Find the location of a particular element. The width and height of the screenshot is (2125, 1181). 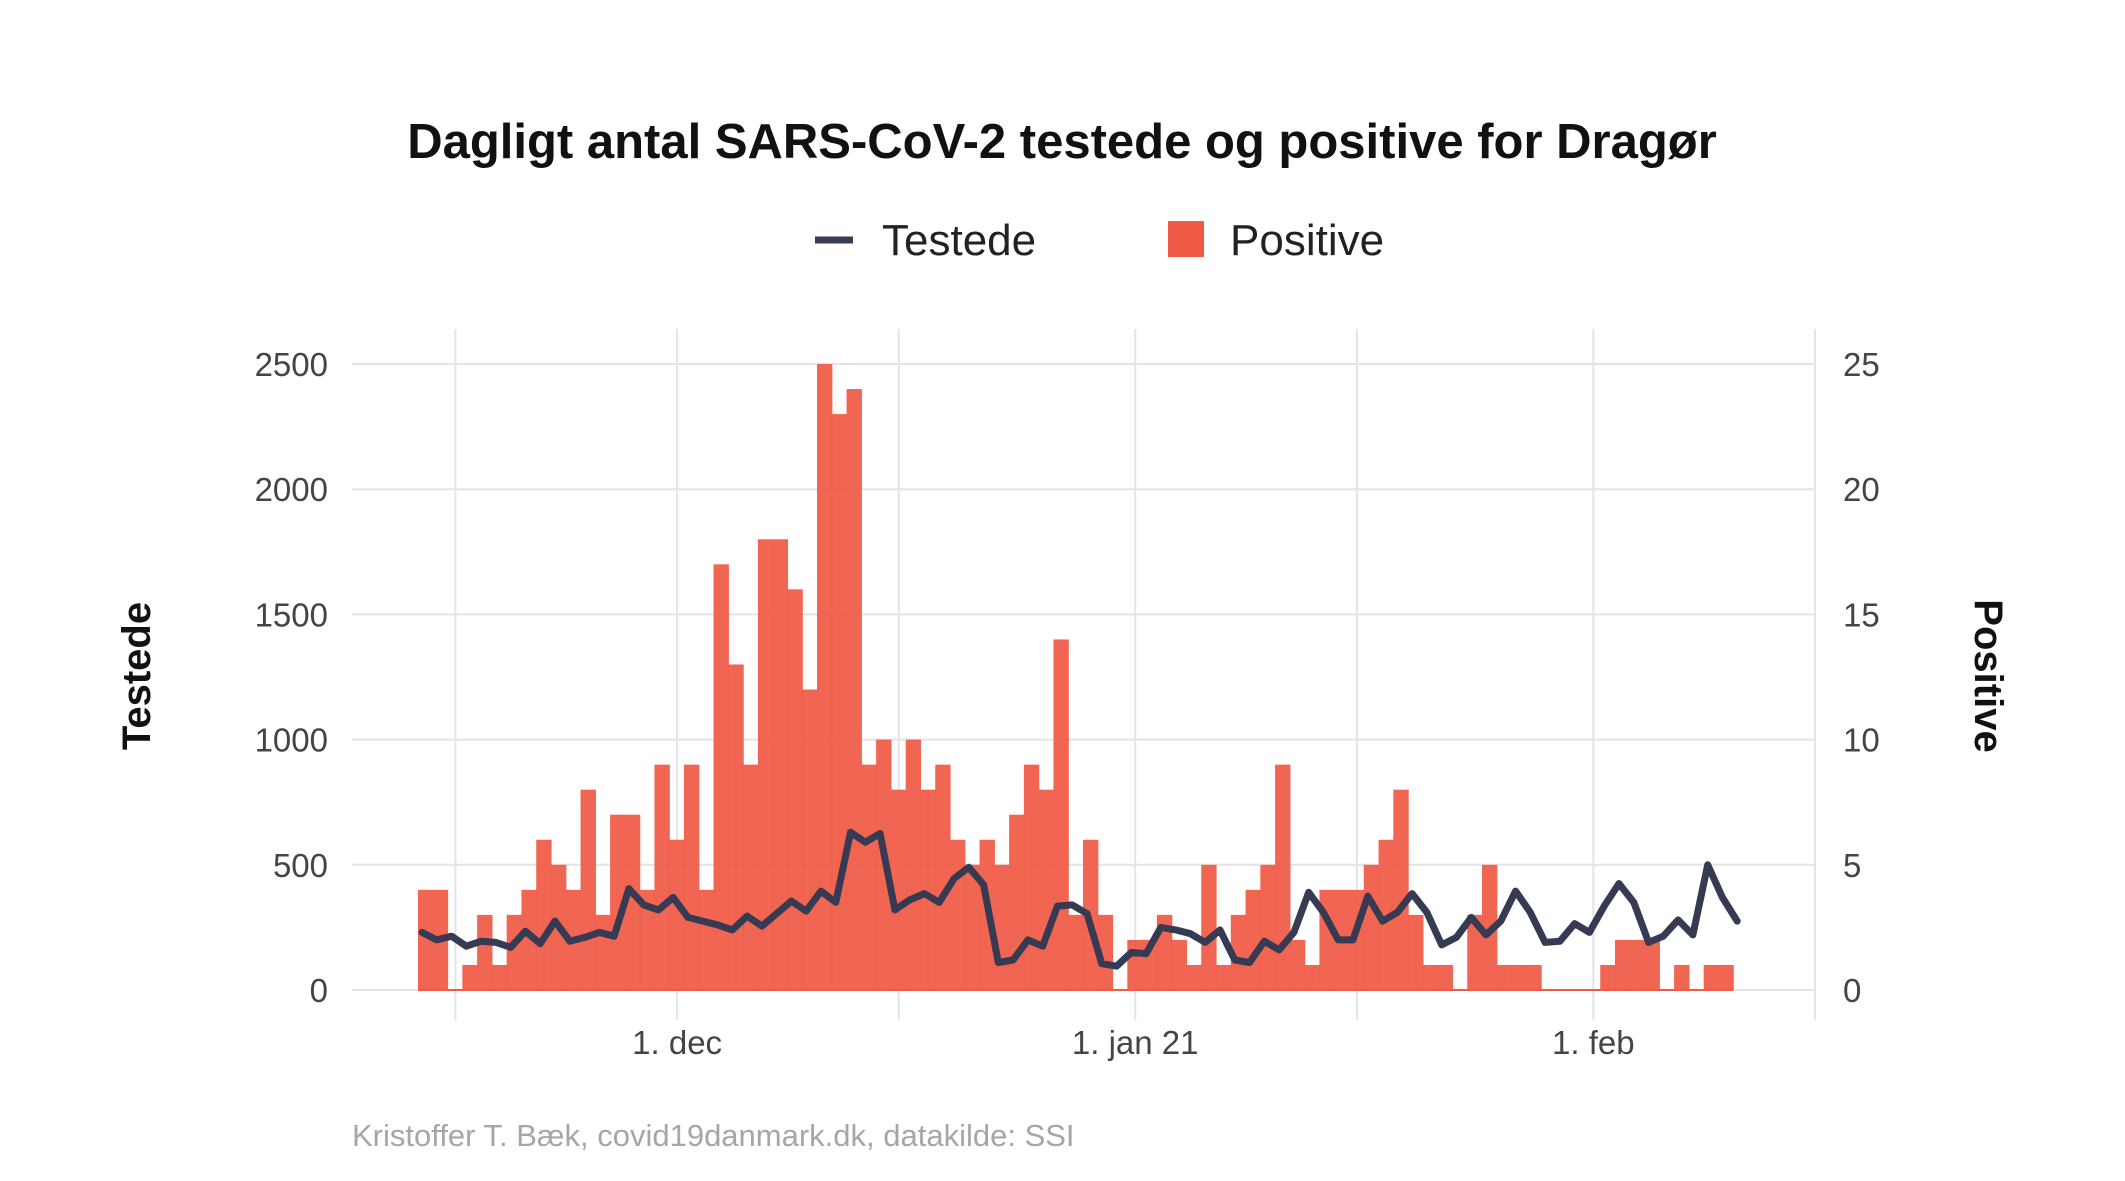

left-axis-ticks: 0 500 1000 1500 2000 2500 is located at coordinates (291, 677).